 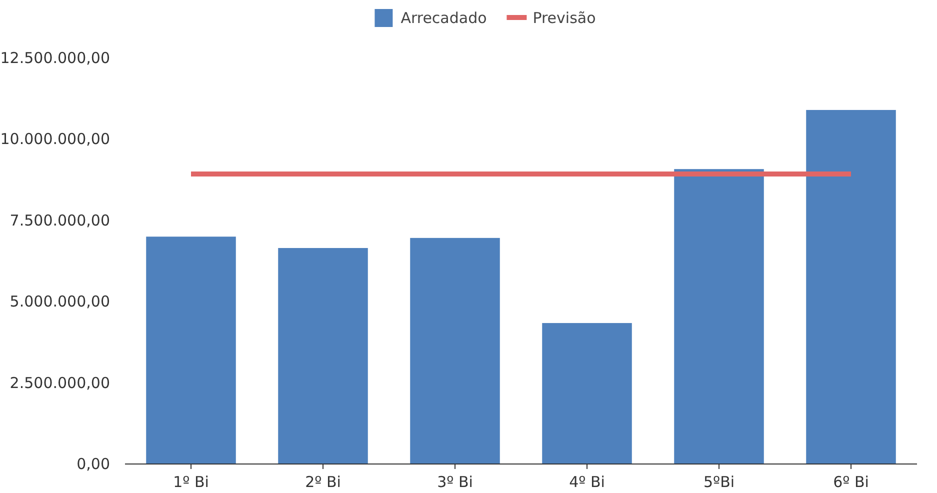 I want to click on x-tick-label: 1º Bi, so click(x=191, y=482).